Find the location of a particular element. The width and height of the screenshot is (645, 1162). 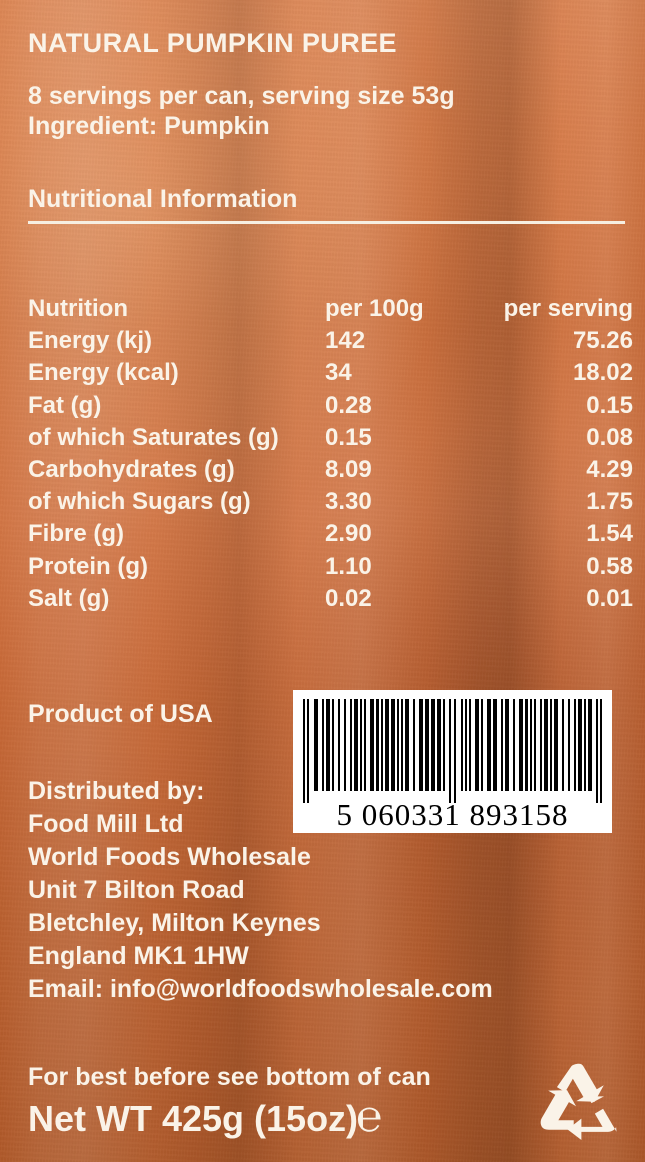

distributor-line: World Foods Wholesale is located at coordinates (169, 857).